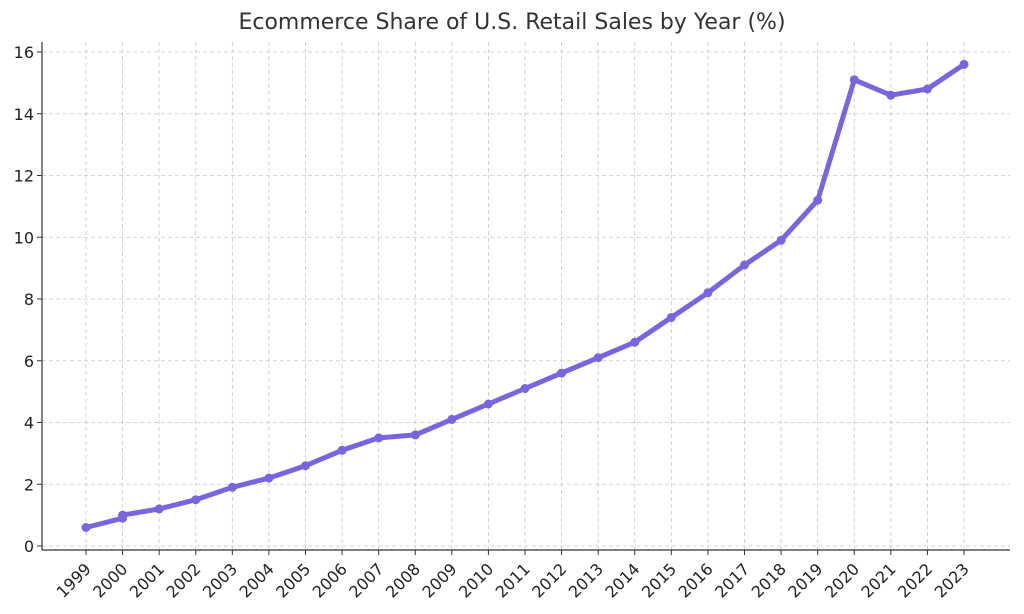 The width and height of the screenshot is (1024, 614). I want to click on y-tick-label: 0, so click(29, 546).